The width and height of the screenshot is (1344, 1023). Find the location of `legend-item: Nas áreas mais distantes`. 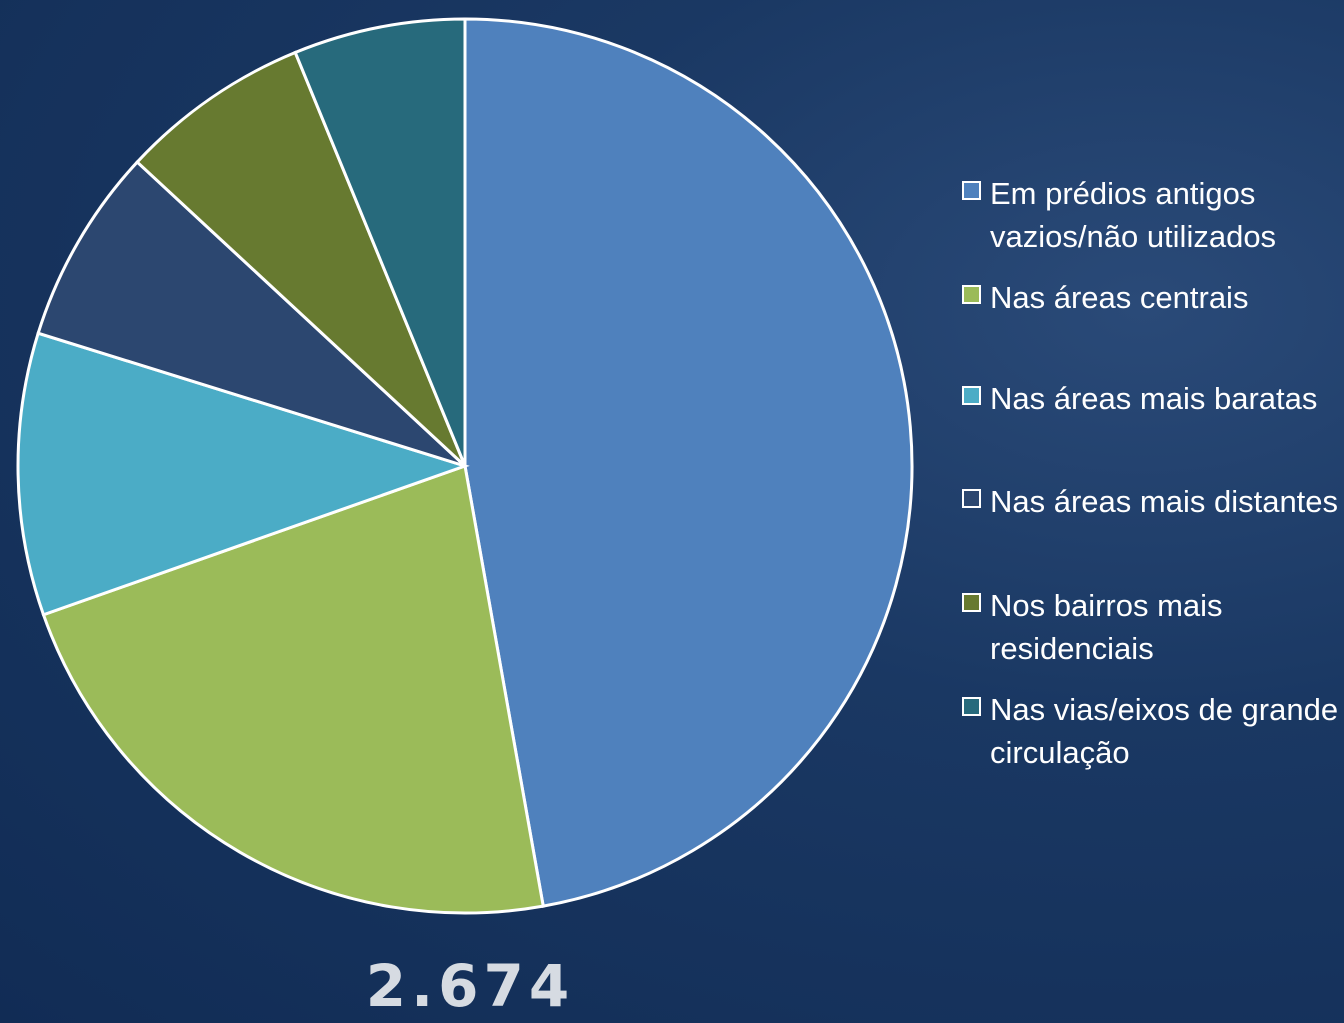

legend-item: Nas áreas mais distantes is located at coordinates (1152, 501).